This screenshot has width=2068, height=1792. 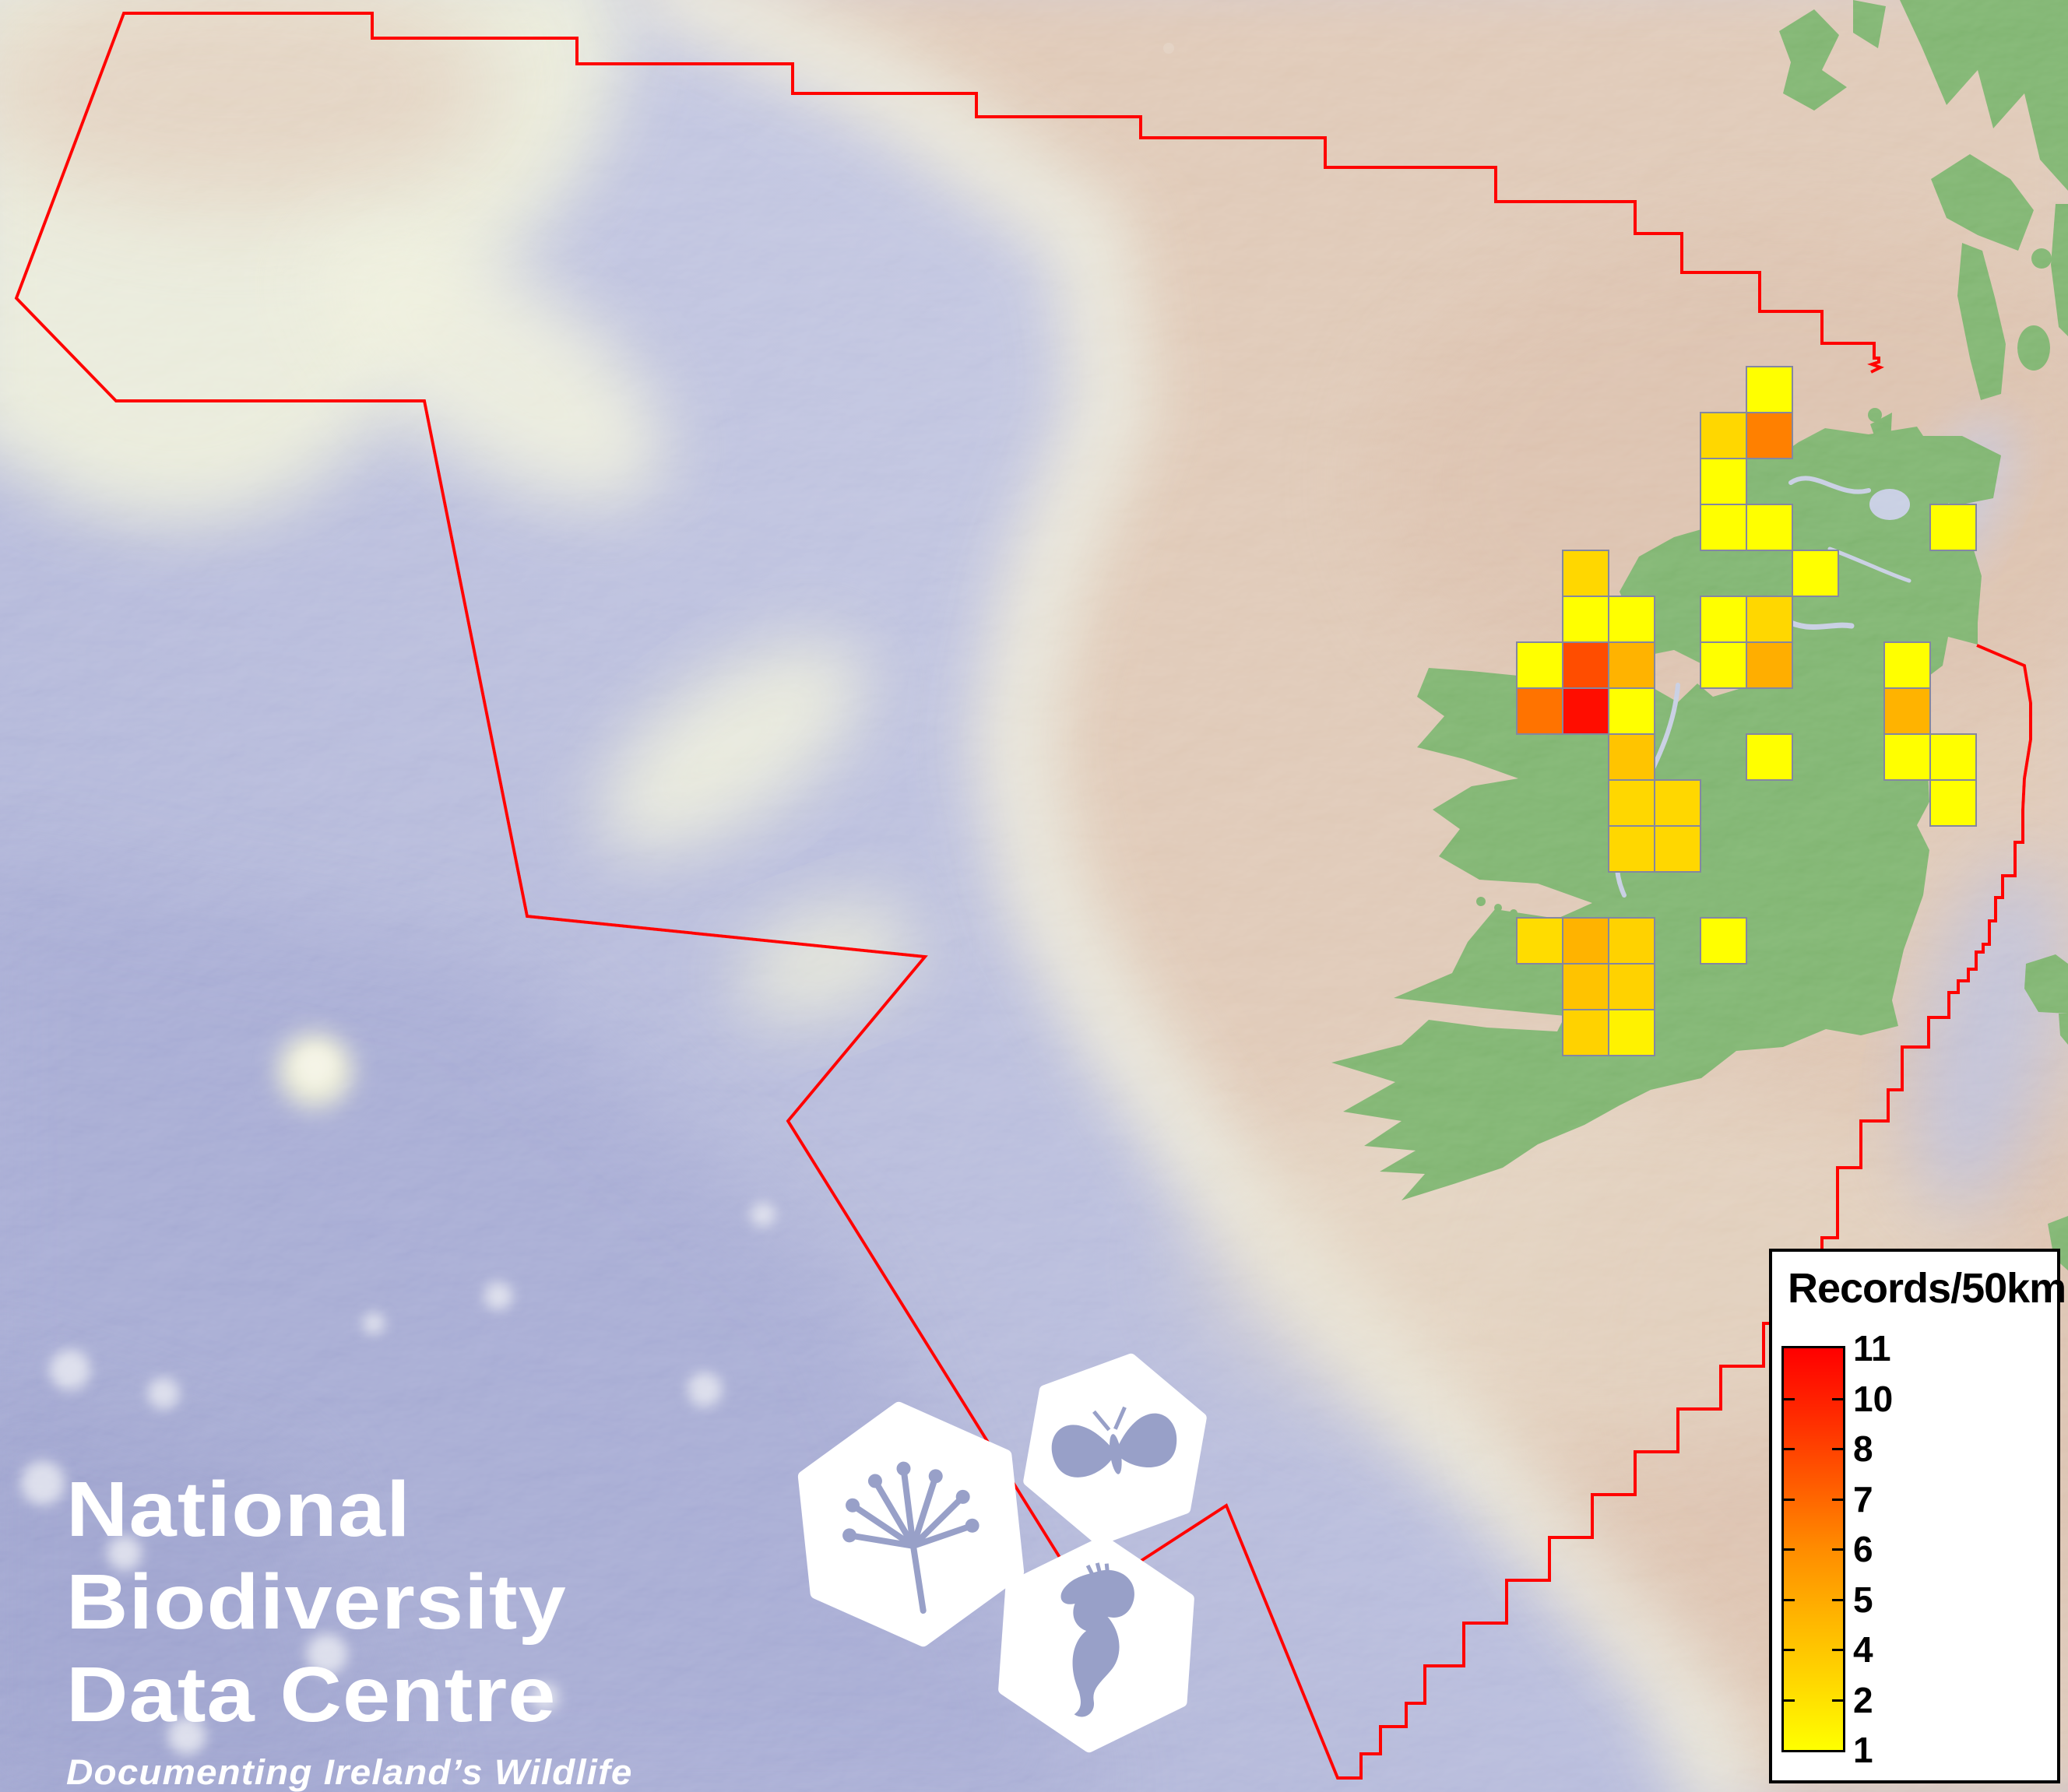 I want to click on legend-tick-label: 7, so click(x=1863, y=1499).